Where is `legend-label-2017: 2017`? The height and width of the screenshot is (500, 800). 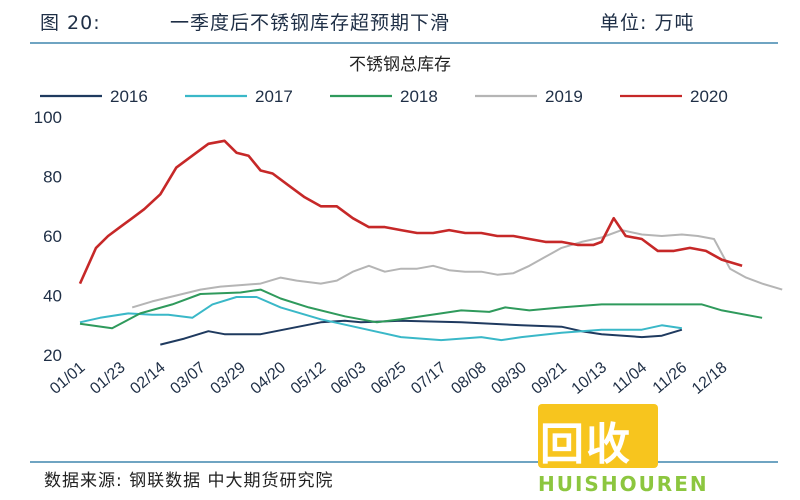 legend-label-2017: 2017 is located at coordinates (274, 96).